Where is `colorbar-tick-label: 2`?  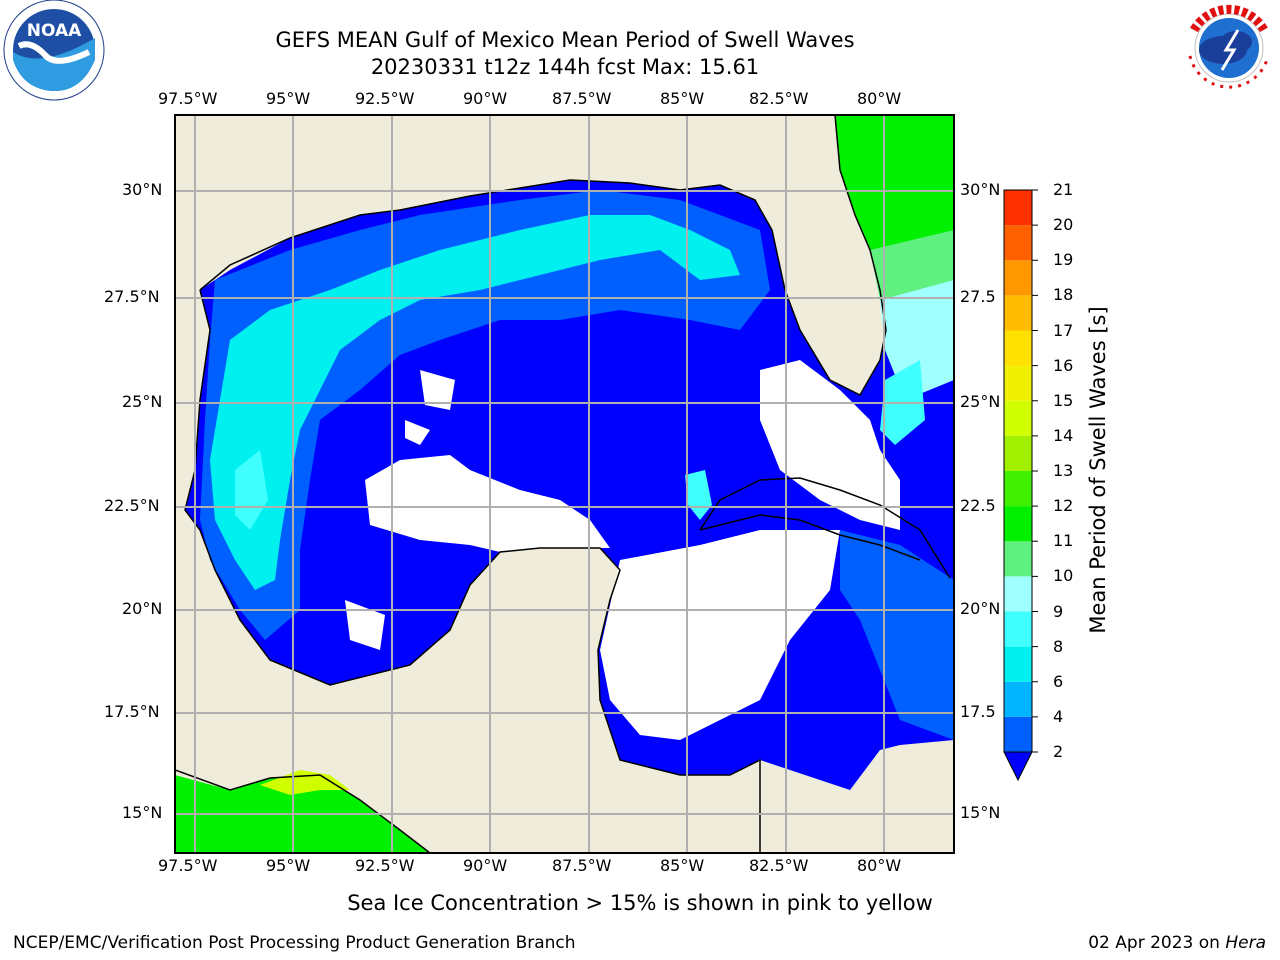
colorbar-tick-label: 2 is located at coordinates (1058, 751).